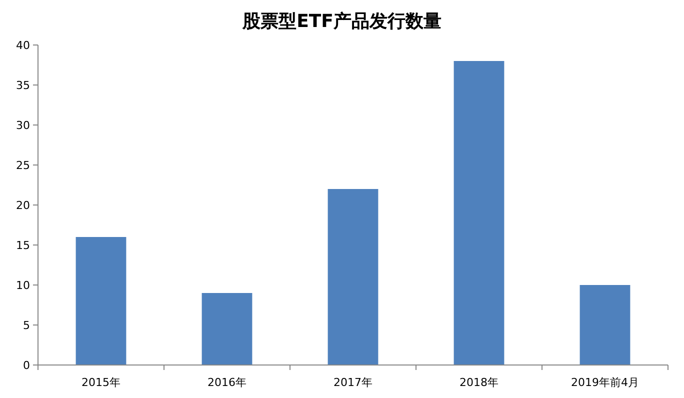  What do you see at coordinates (23, 285) in the screenshot?
I see `y-tick-label: 10` at bounding box center [23, 285].